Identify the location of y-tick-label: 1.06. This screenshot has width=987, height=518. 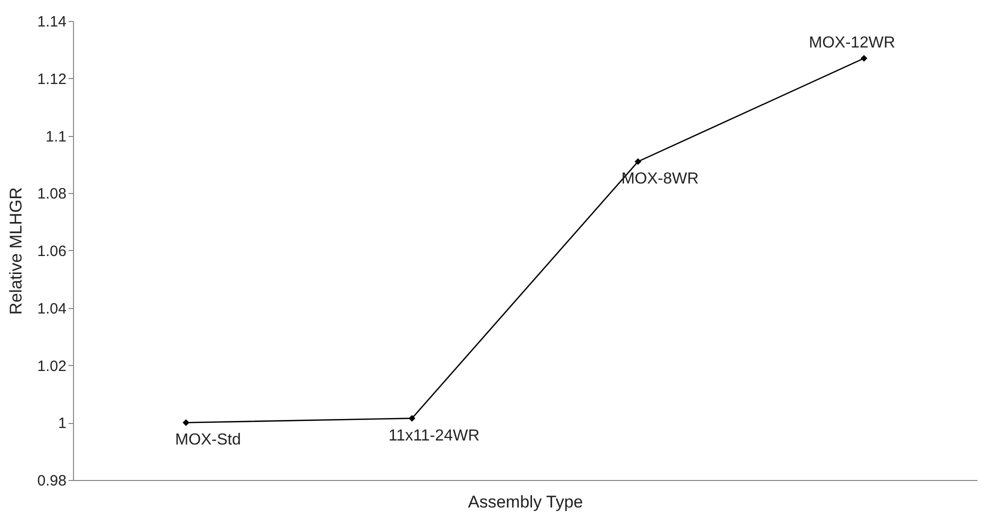
(51, 251).